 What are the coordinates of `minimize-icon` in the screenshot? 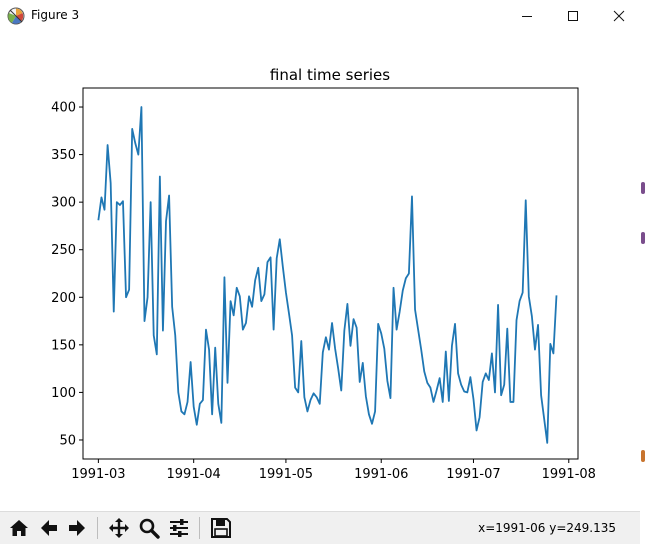 It's located at (527, 16).